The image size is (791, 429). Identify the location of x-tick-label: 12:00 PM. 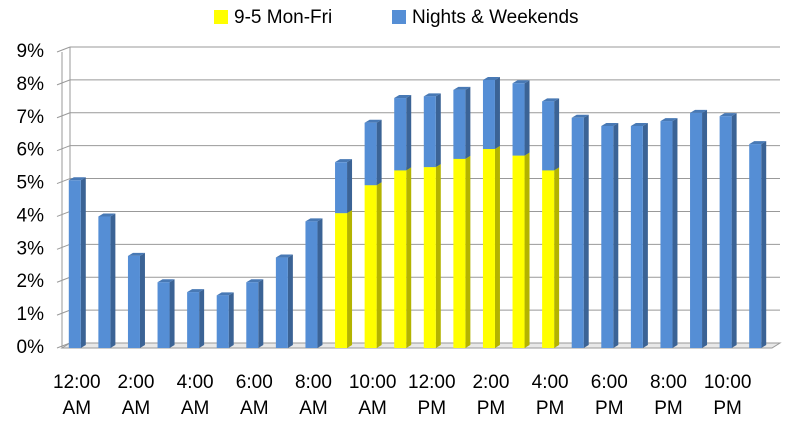
(432, 395).